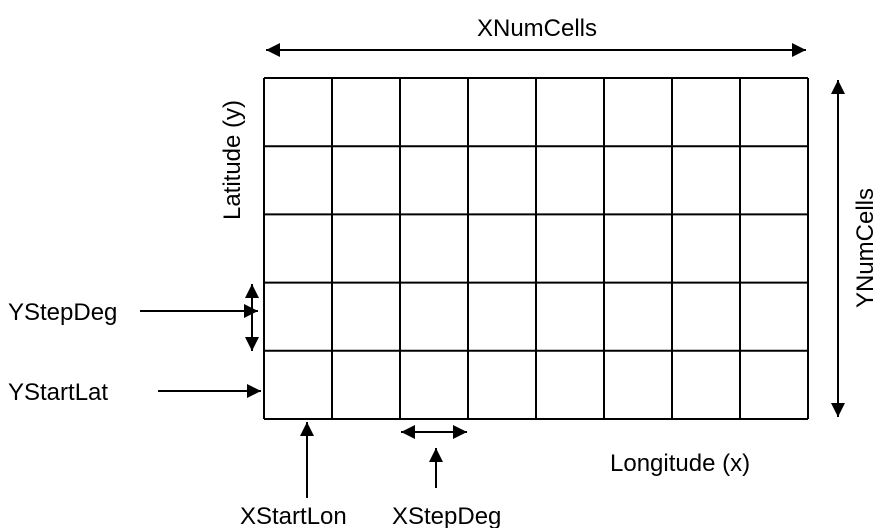 The width and height of the screenshot is (875, 528). What do you see at coordinates (58, 392) in the screenshot?
I see `y-start-lat-label: YStartLat` at bounding box center [58, 392].